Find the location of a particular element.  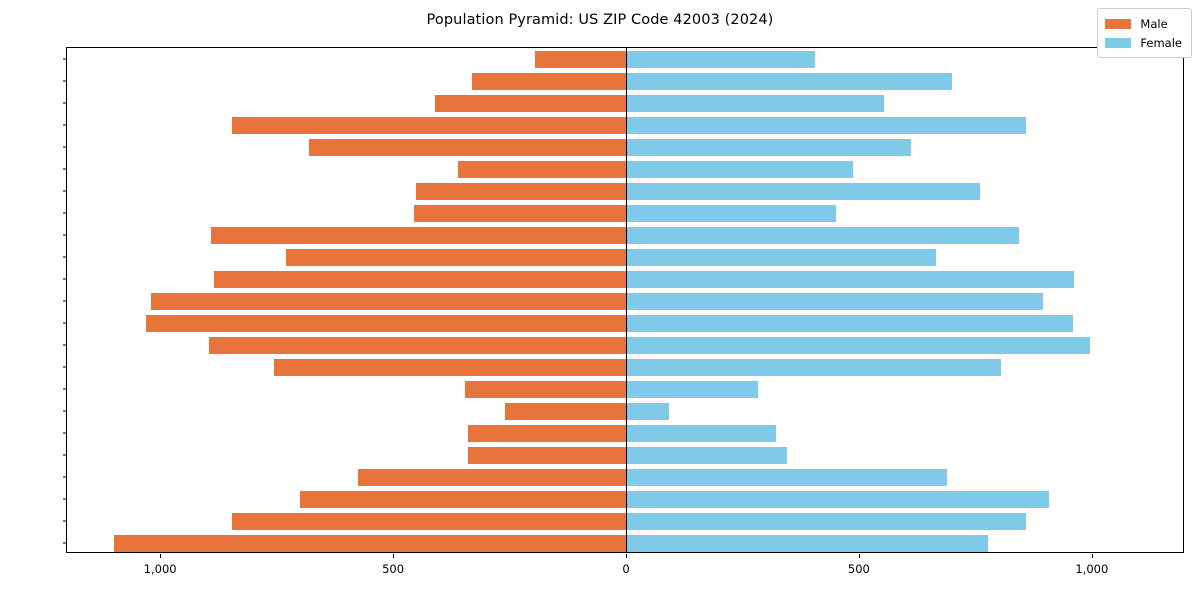

zero-axis-line is located at coordinates (627, 300).